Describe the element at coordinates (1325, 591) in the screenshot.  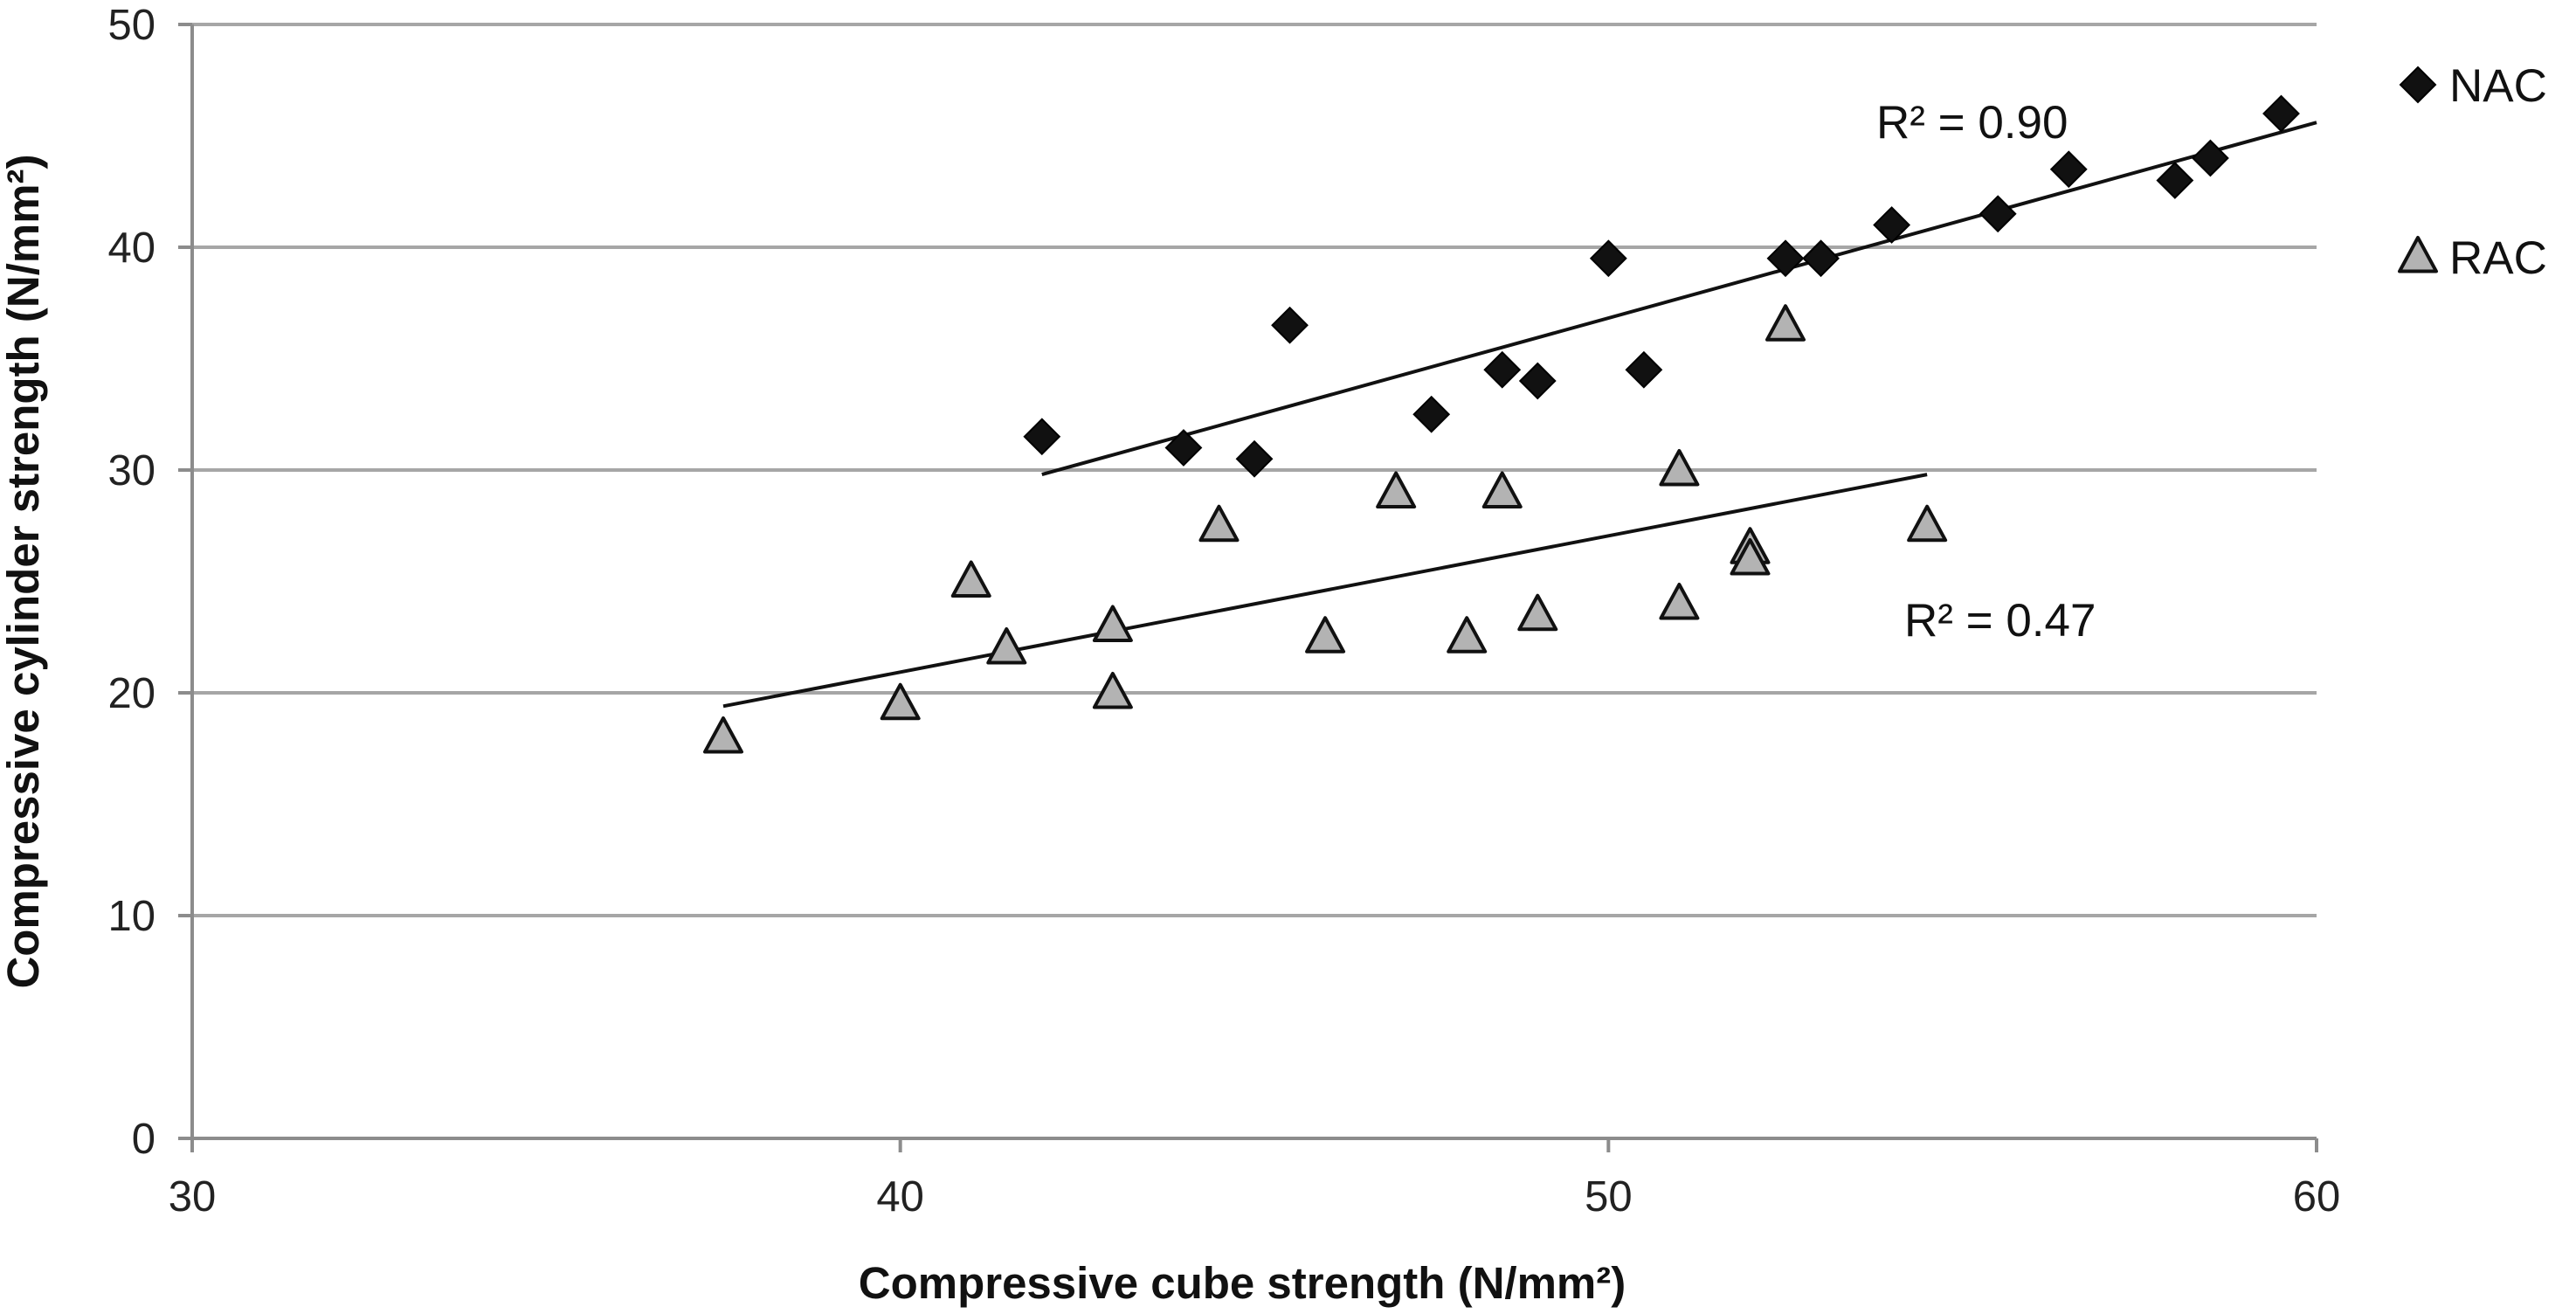
I see `rac-trendline` at that location.